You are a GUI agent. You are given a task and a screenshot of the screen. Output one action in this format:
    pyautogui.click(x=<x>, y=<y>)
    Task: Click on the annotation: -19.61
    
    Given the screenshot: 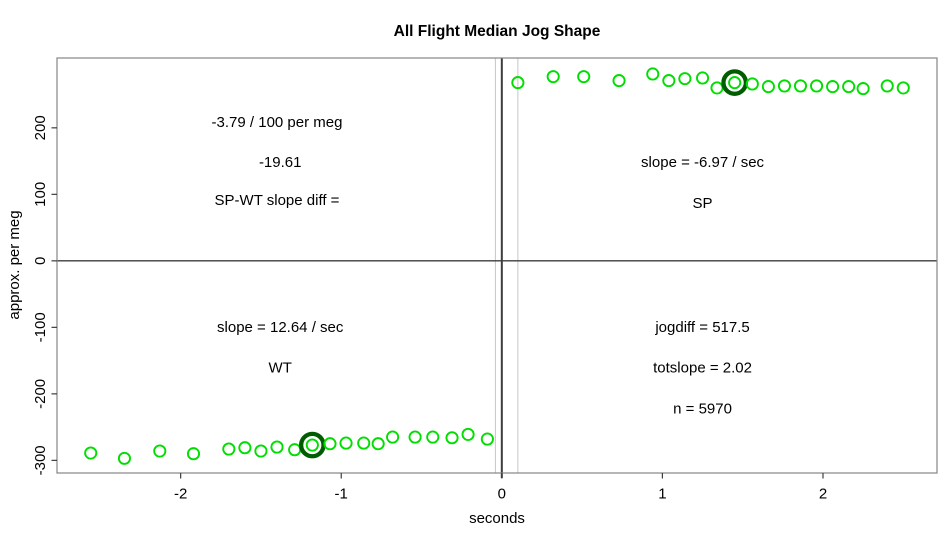 What is the action you would take?
    pyautogui.click(x=280, y=162)
    